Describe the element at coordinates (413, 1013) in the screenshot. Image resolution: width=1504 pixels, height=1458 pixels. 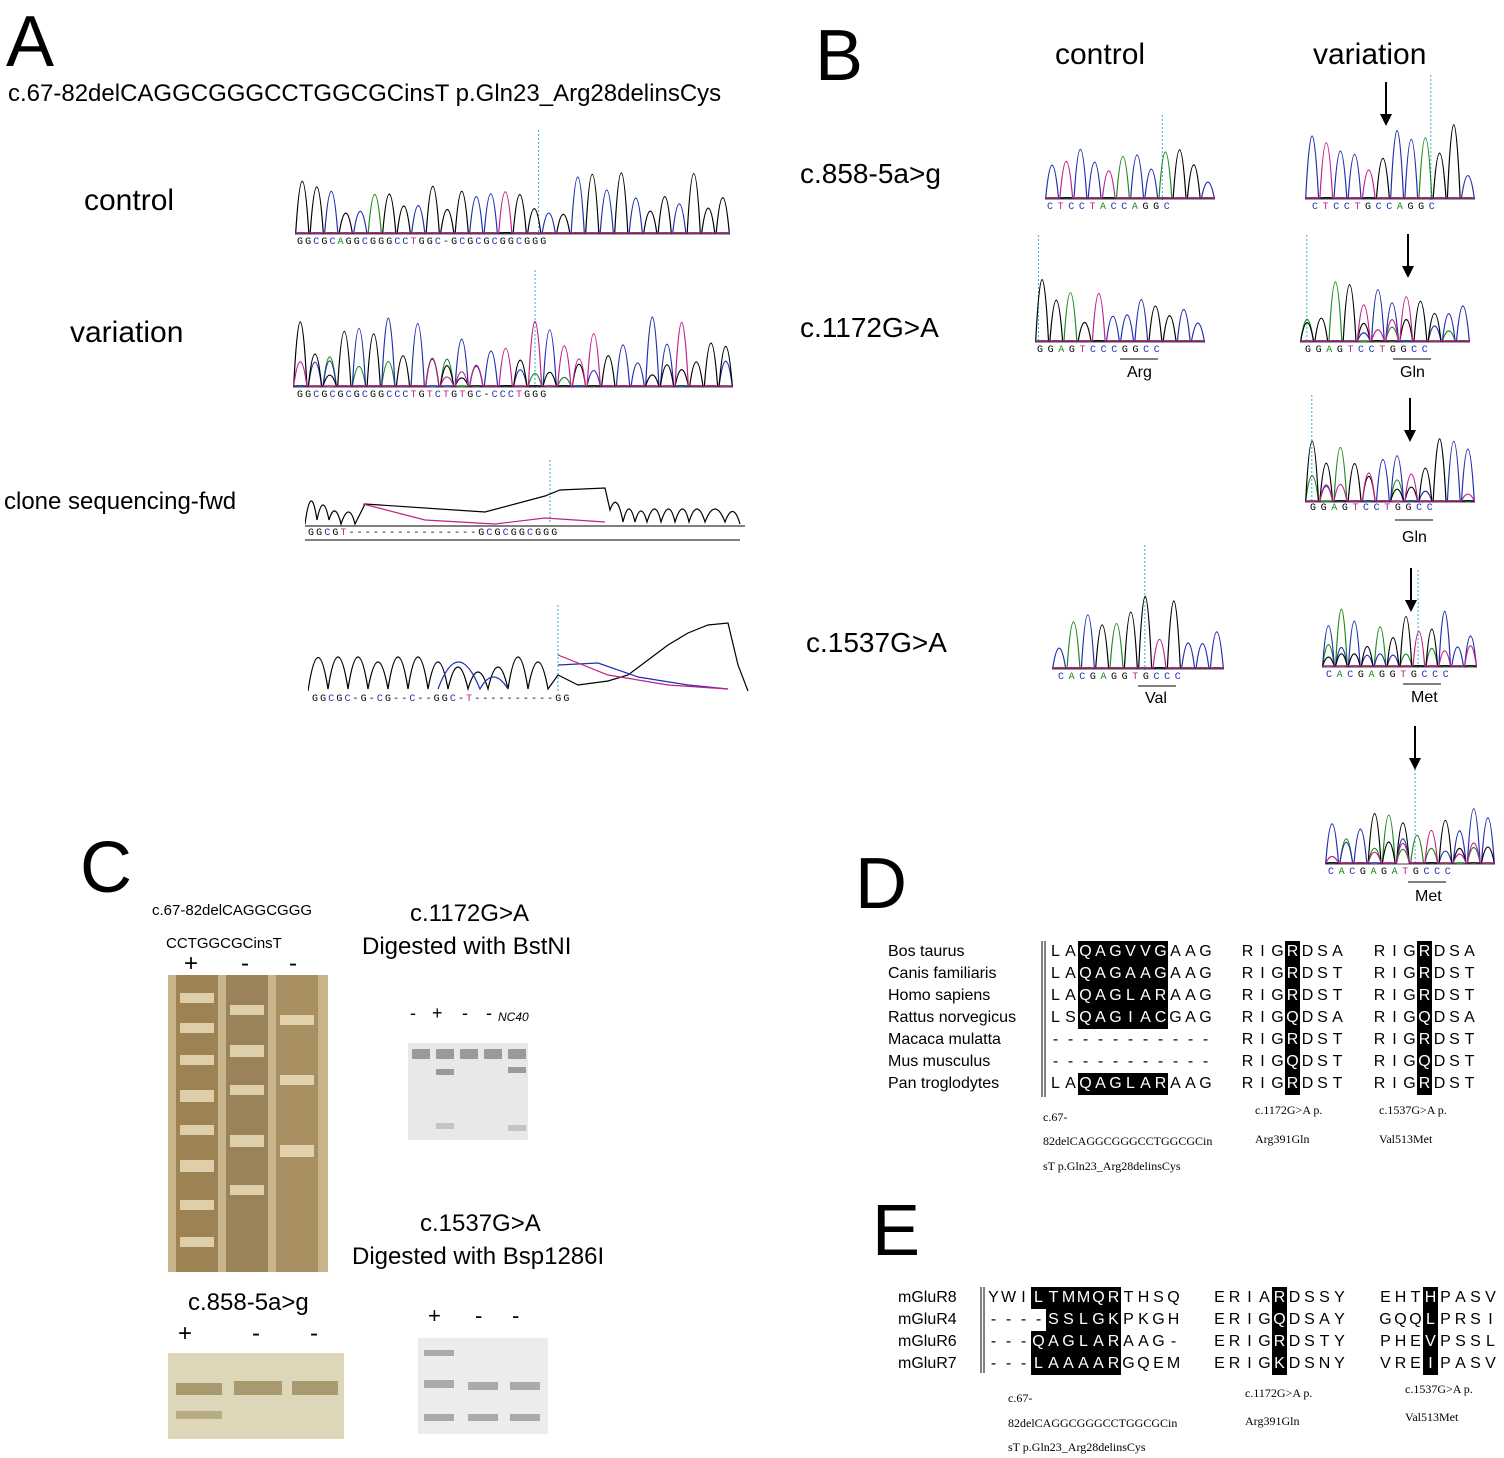
I see `gel2-lane-1: -` at that location.